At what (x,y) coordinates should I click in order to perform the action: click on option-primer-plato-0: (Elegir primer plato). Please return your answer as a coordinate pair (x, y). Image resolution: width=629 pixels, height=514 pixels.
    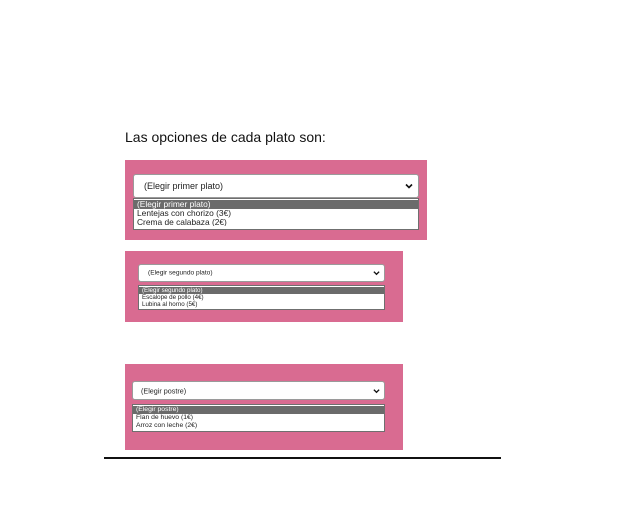
    Looking at the image, I should click on (276, 204).